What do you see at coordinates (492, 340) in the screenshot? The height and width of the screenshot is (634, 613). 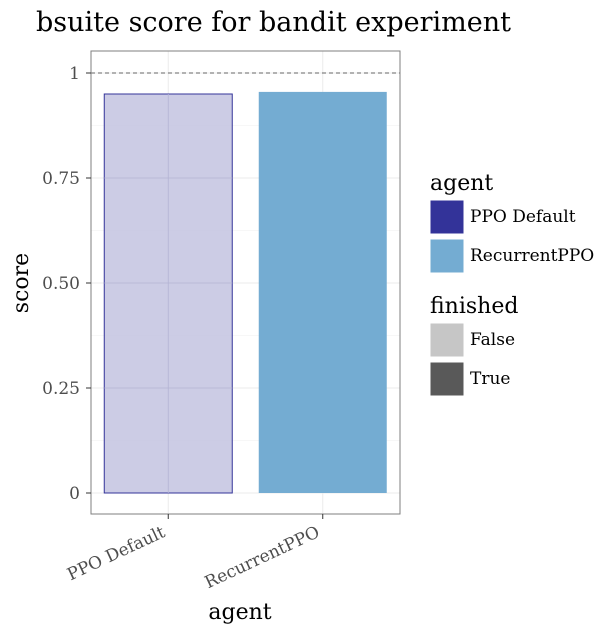 I see `legend-label: False` at bounding box center [492, 340].